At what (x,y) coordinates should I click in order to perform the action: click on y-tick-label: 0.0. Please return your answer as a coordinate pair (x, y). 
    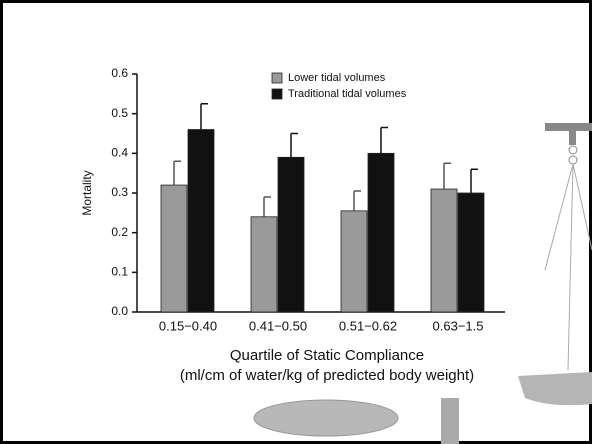
    Looking at the image, I should click on (119, 311).